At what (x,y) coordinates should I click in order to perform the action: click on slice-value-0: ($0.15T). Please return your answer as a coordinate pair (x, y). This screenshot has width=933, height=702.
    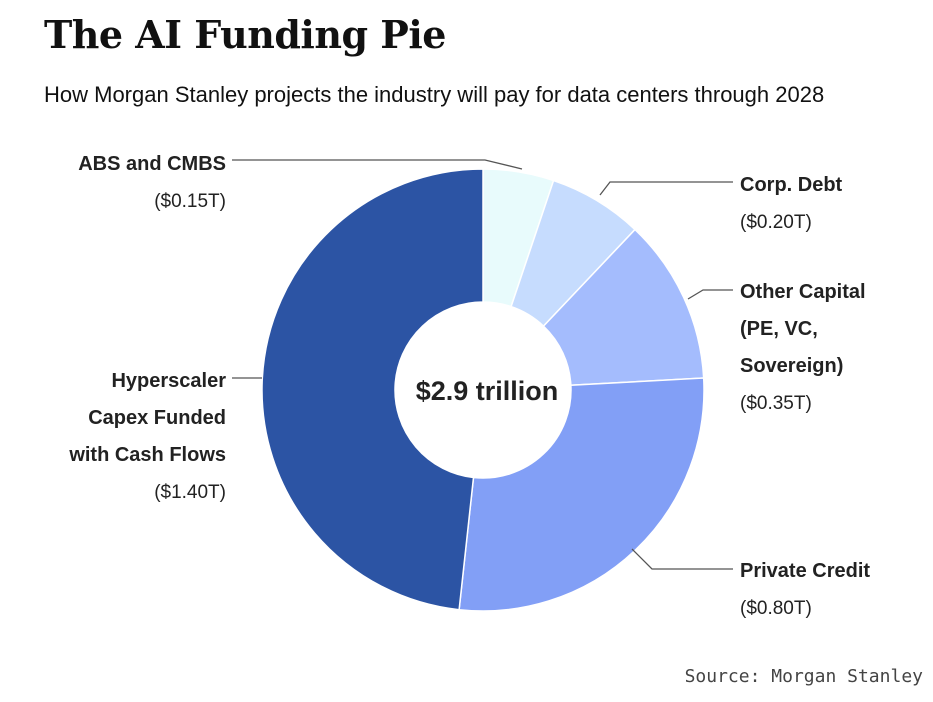
    Looking at the image, I should click on (190, 201).